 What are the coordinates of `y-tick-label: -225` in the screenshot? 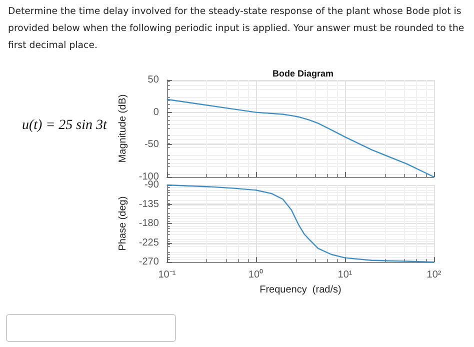 It's located at (149, 242).